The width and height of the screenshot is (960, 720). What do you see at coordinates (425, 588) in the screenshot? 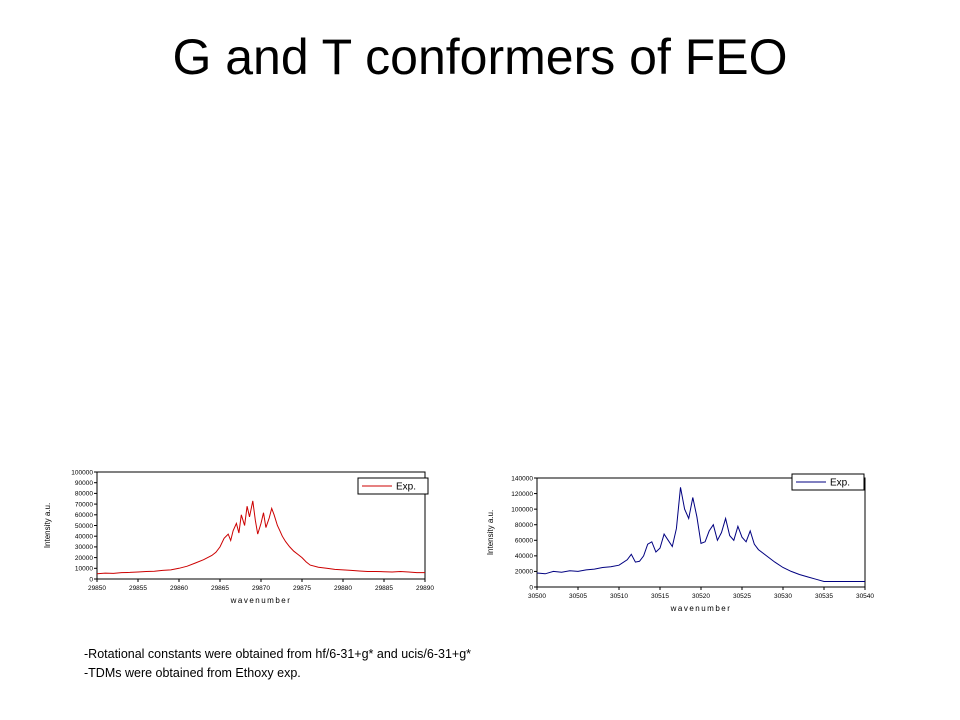
I see `x-tick-label: 29890` at bounding box center [425, 588].